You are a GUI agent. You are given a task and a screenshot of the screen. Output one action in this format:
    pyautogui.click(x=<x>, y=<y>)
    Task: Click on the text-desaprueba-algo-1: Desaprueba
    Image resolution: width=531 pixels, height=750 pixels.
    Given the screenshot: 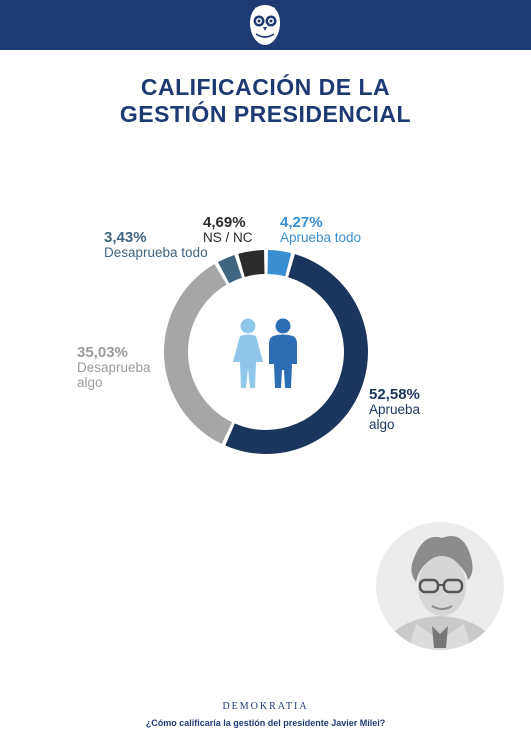 What is the action you would take?
    pyautogui.click(x=114, y=367)
    